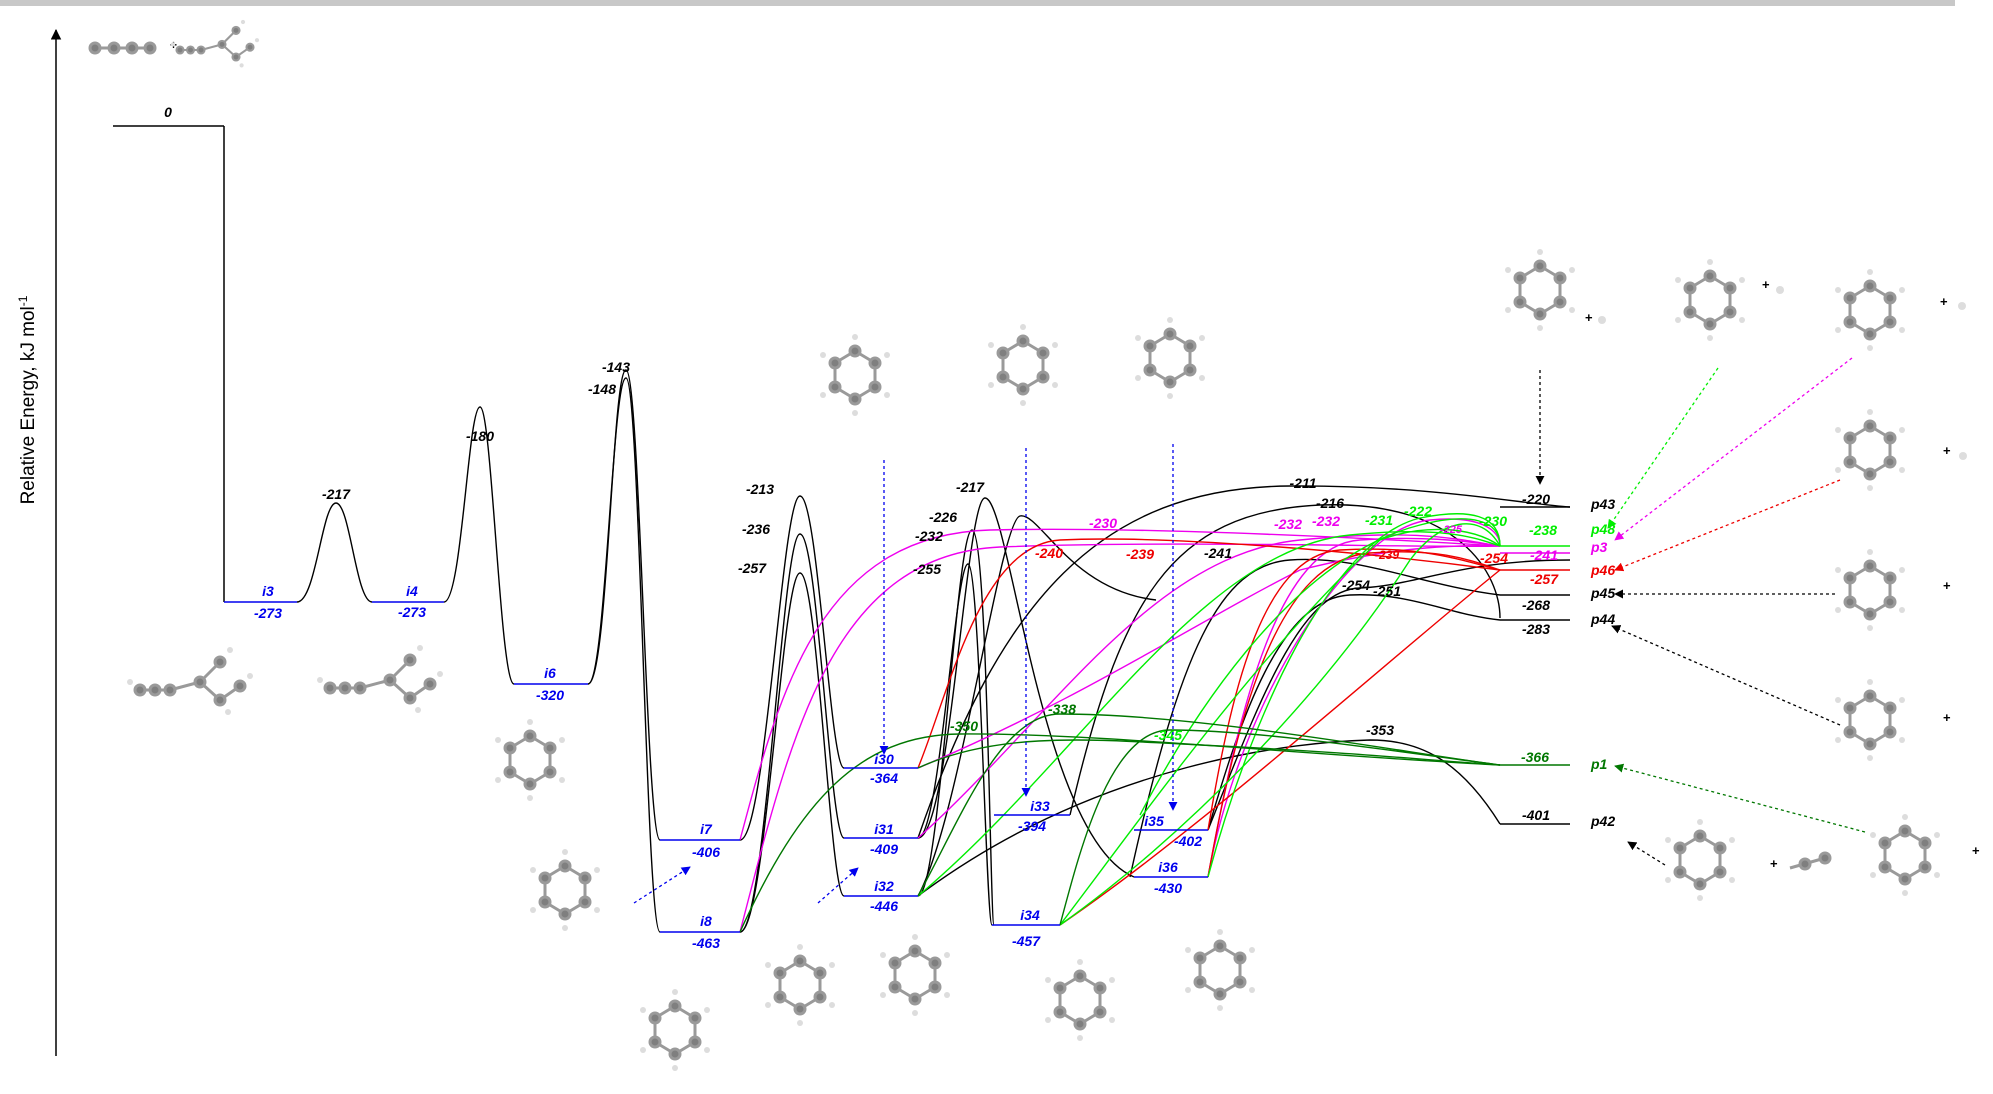 This screenshot has height=1094, width=1993. Describe the element at coordinates (716, 767) in the screenshot. I see `intermediate-levels` at that location.